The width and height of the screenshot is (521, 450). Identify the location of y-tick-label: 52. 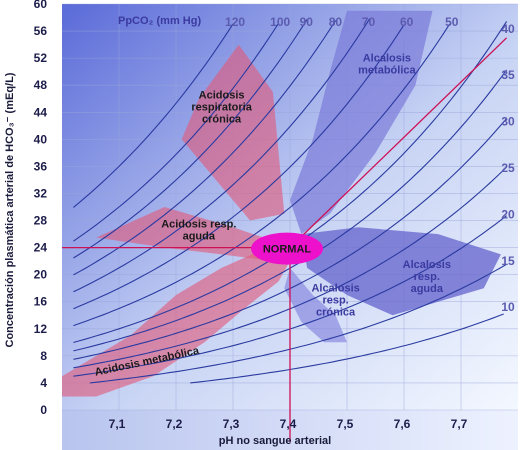
(41, 58).